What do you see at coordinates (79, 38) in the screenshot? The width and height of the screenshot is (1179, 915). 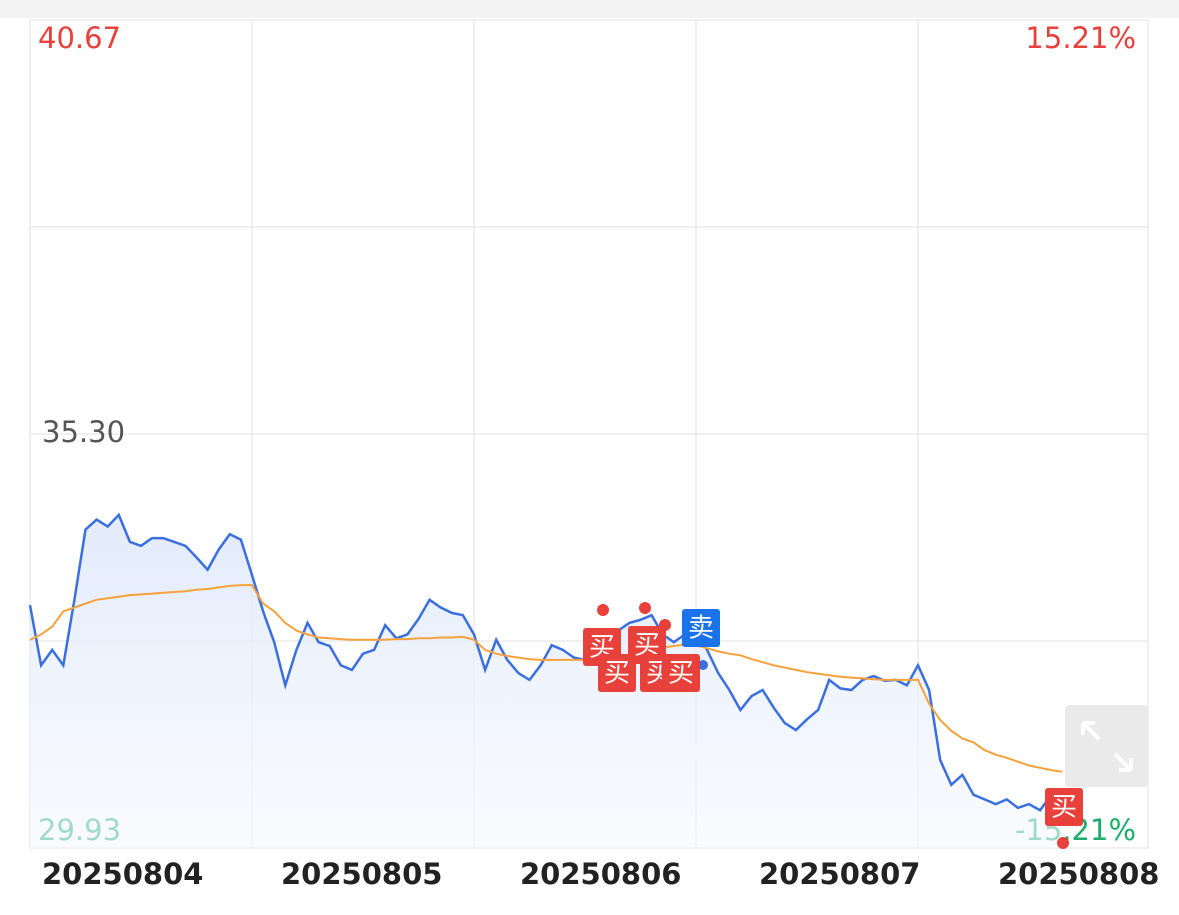 I see `y-tick-label: 40.67` at bounding box center [79, 38].